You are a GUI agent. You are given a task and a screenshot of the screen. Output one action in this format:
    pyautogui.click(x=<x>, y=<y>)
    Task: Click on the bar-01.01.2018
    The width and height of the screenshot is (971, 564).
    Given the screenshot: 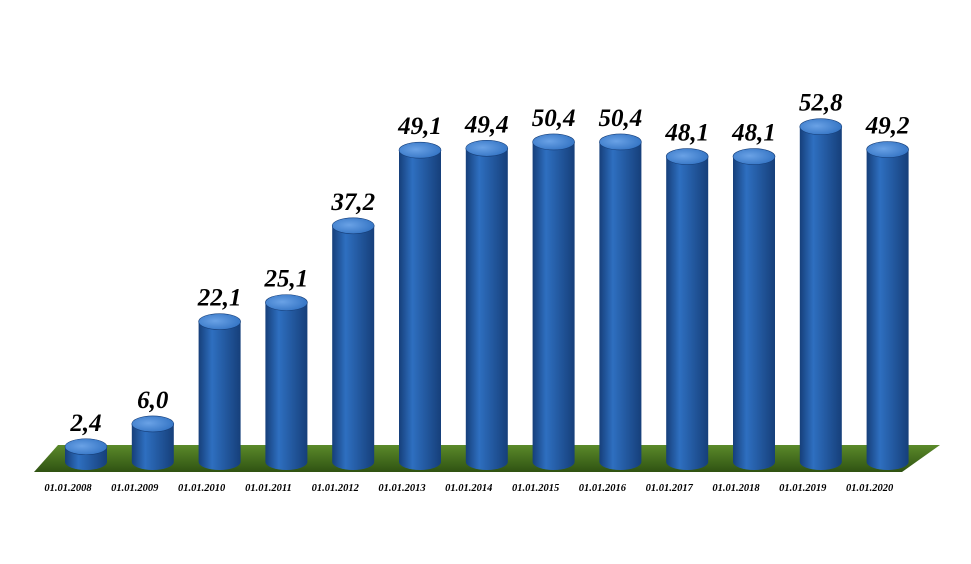 What is the action you would take?
    pyautogui.click(x=754, y=309)
    